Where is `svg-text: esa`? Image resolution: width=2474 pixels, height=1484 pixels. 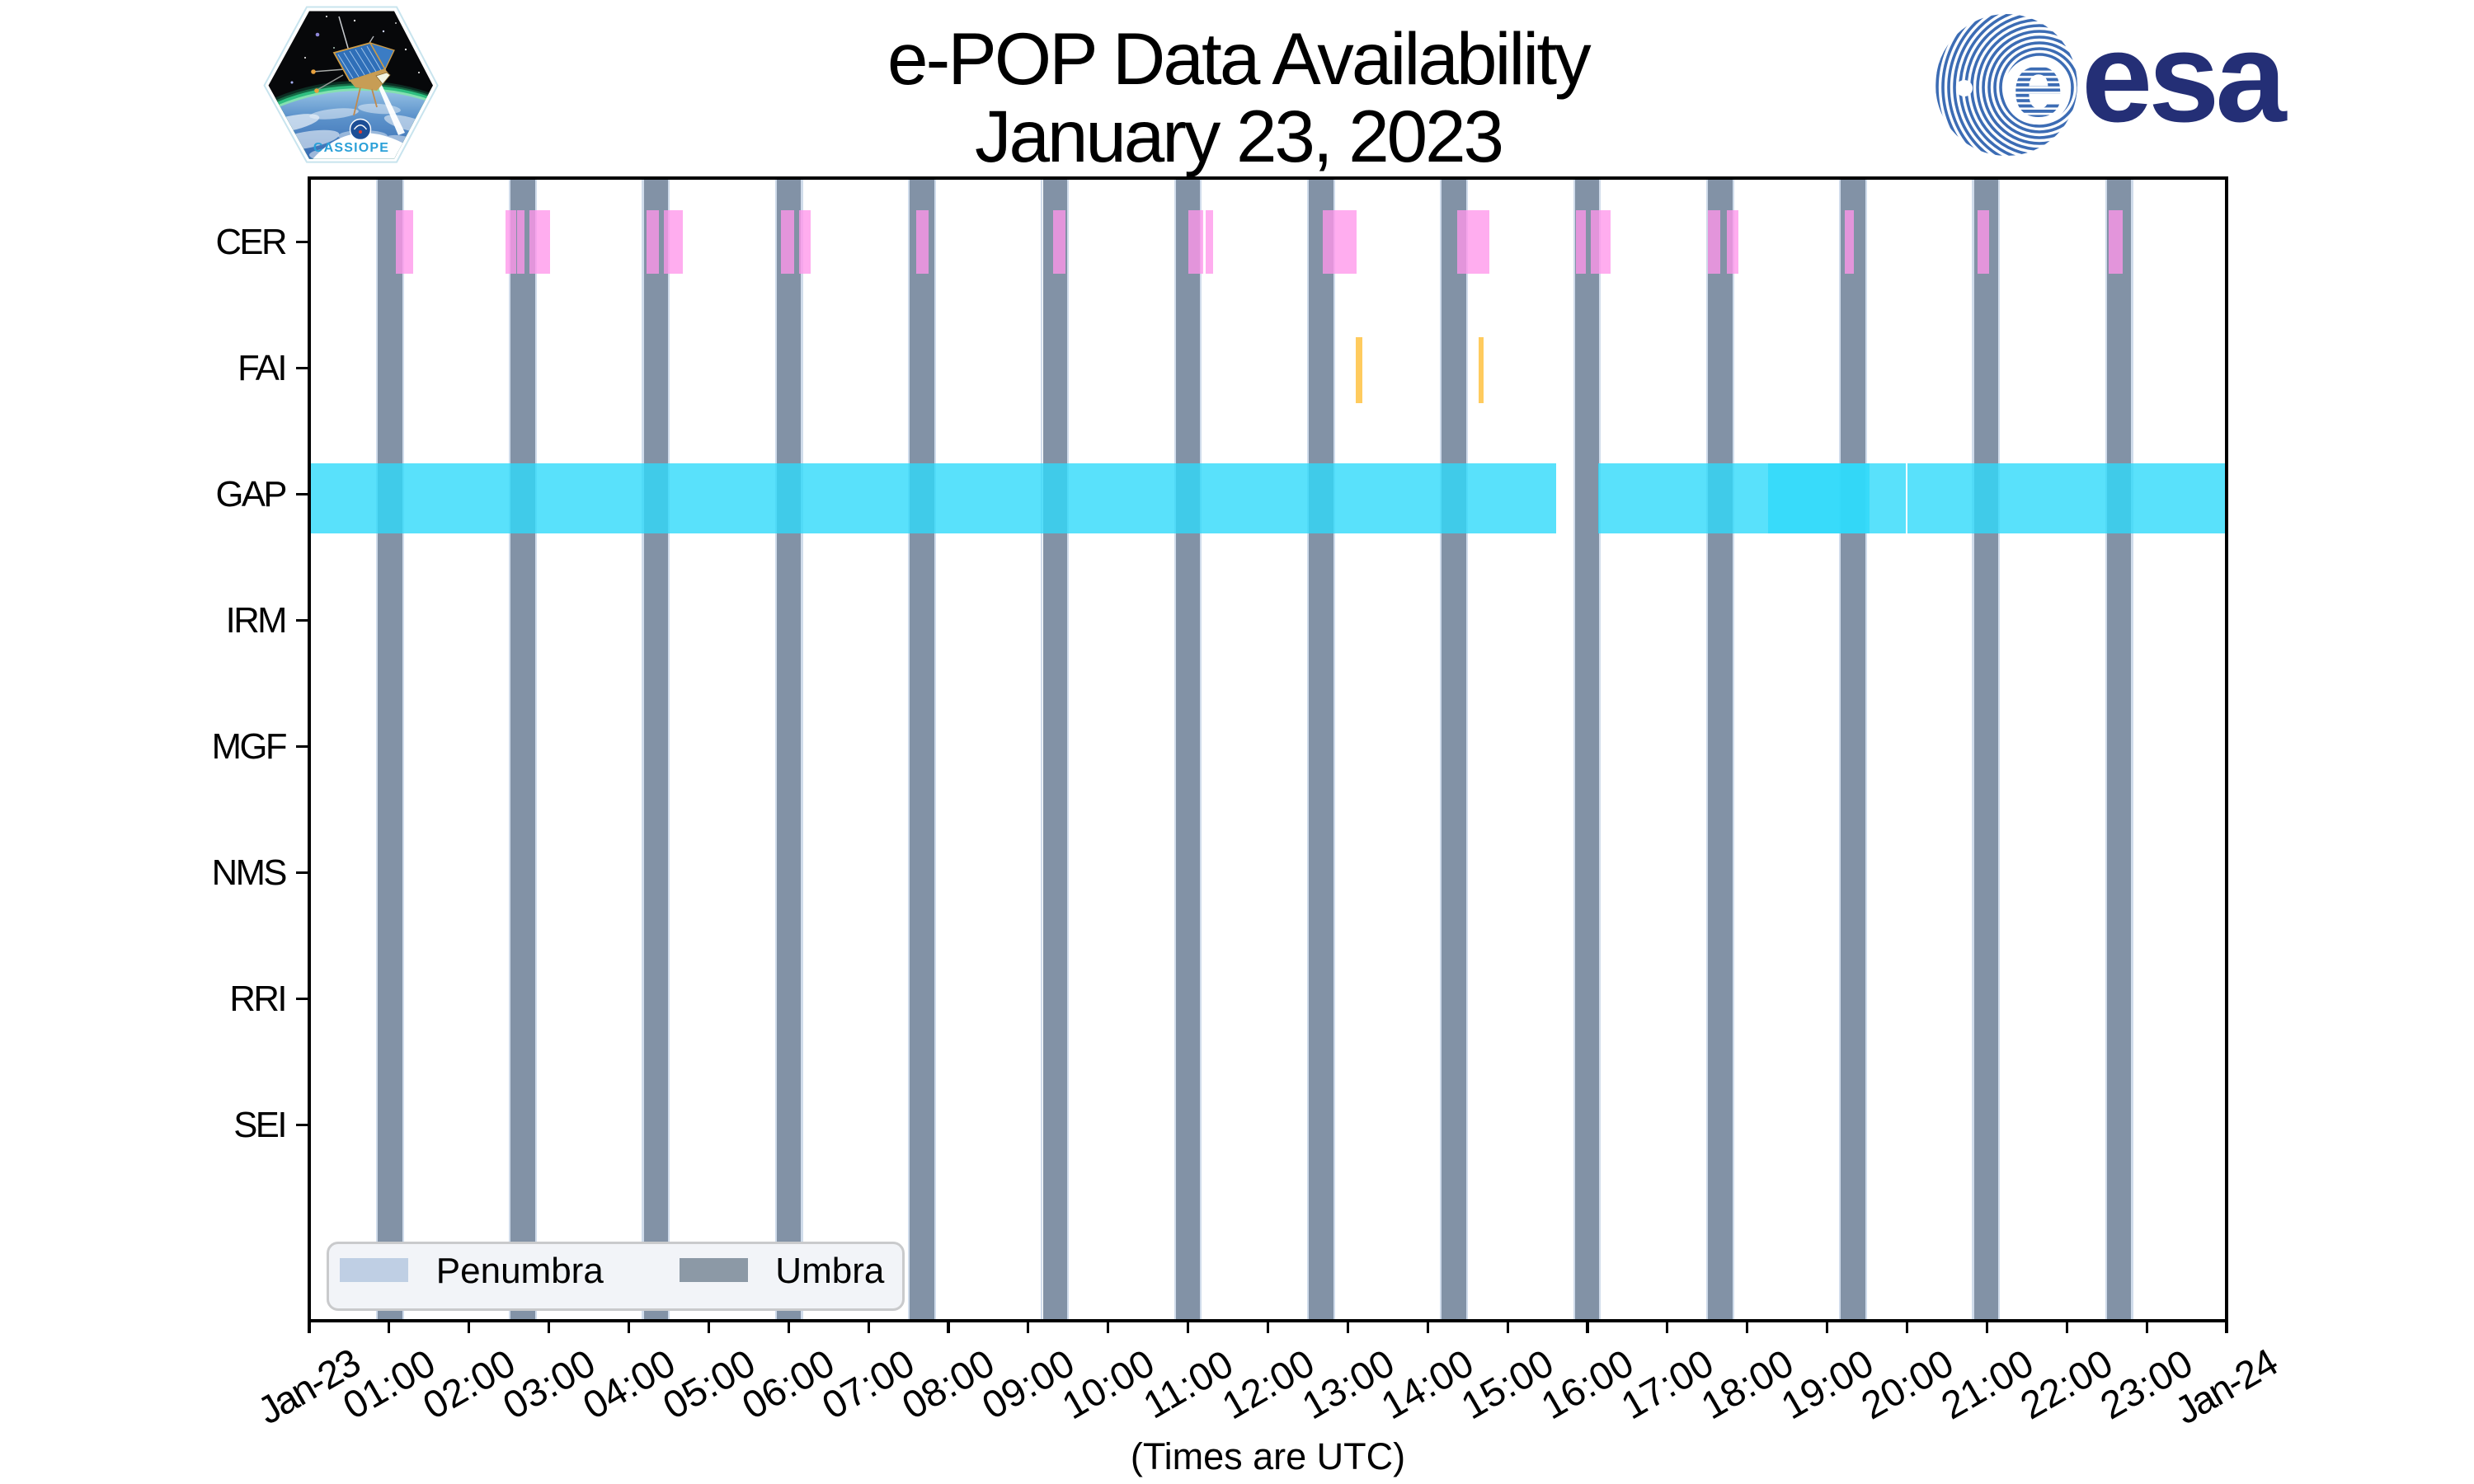 svg-text: esa is located at coordinates (2184, 77).